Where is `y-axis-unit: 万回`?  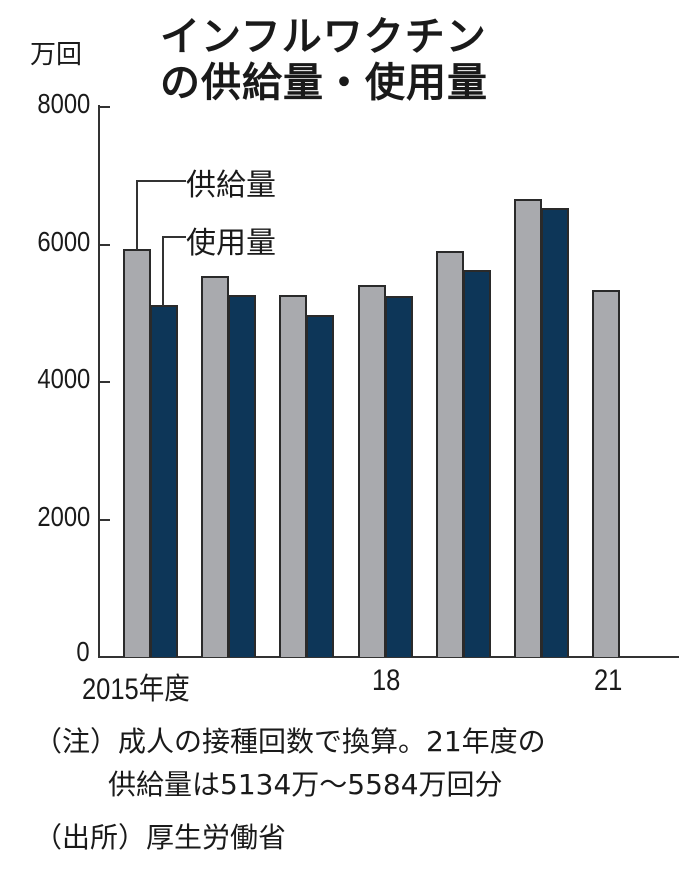 y-axis-unit: 万回 is located at coordinates (56, 55).